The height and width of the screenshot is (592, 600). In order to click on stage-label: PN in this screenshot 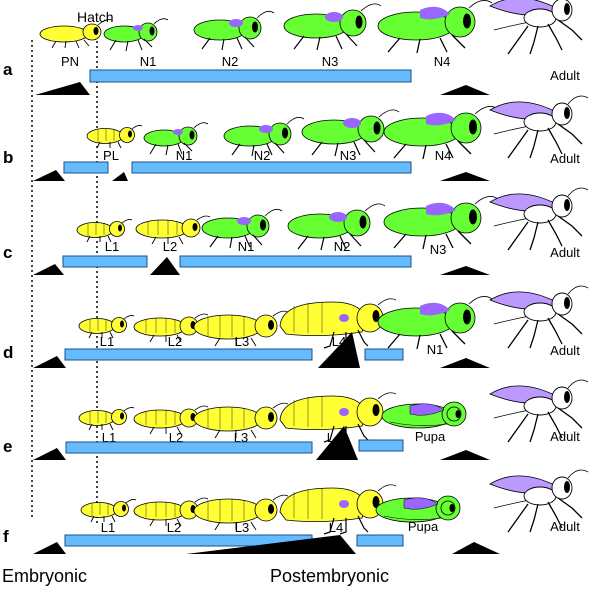, I will do `click(70, 61)`.